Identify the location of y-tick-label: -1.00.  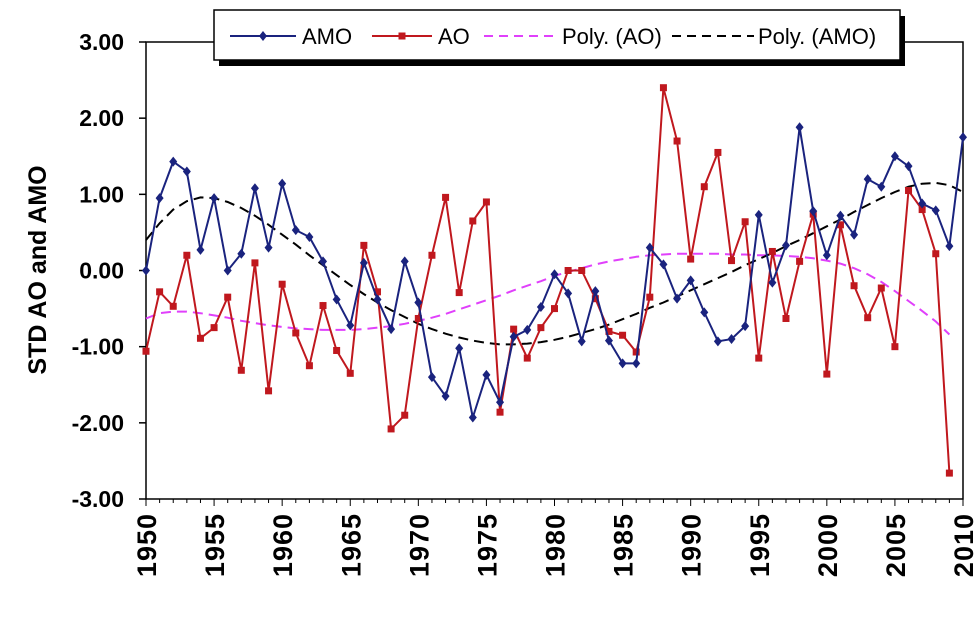
(98, 347).